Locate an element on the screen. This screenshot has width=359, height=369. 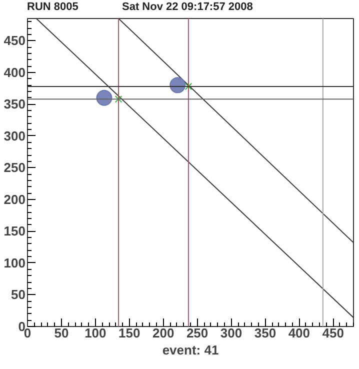
x-axis-title: event: 41 is located at coordinates (190, 350).